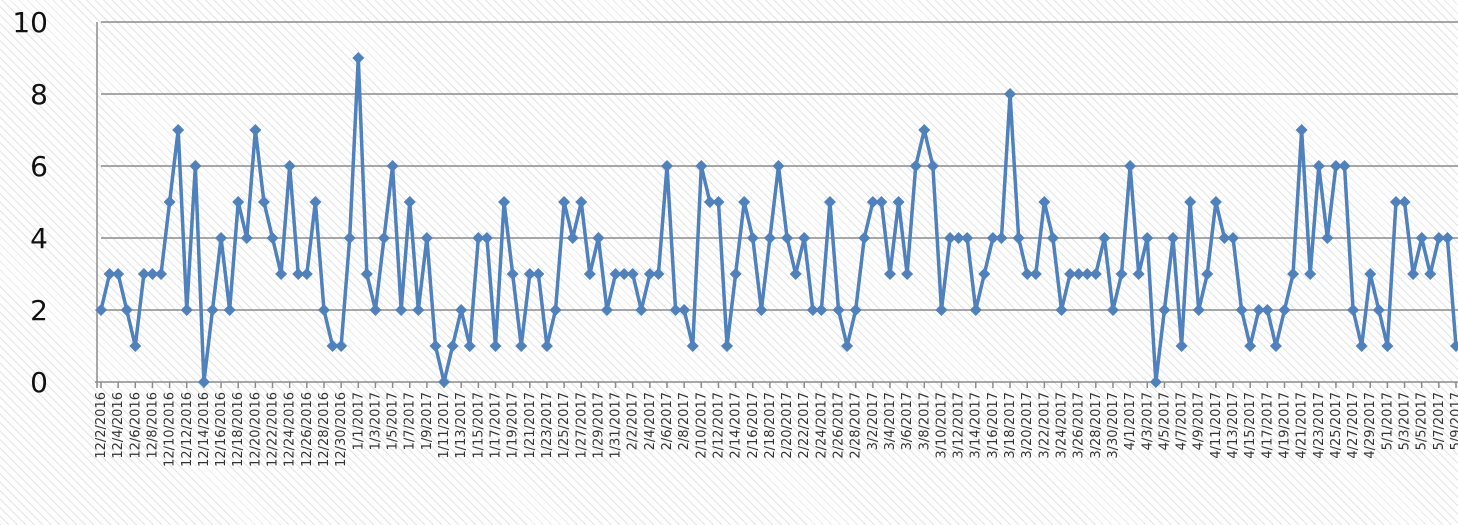 This screenshot has height=525, width=1458. Describe the element at coordinates (39, 166) in the screenshot. I see `y-tick-label: 6` at that location.